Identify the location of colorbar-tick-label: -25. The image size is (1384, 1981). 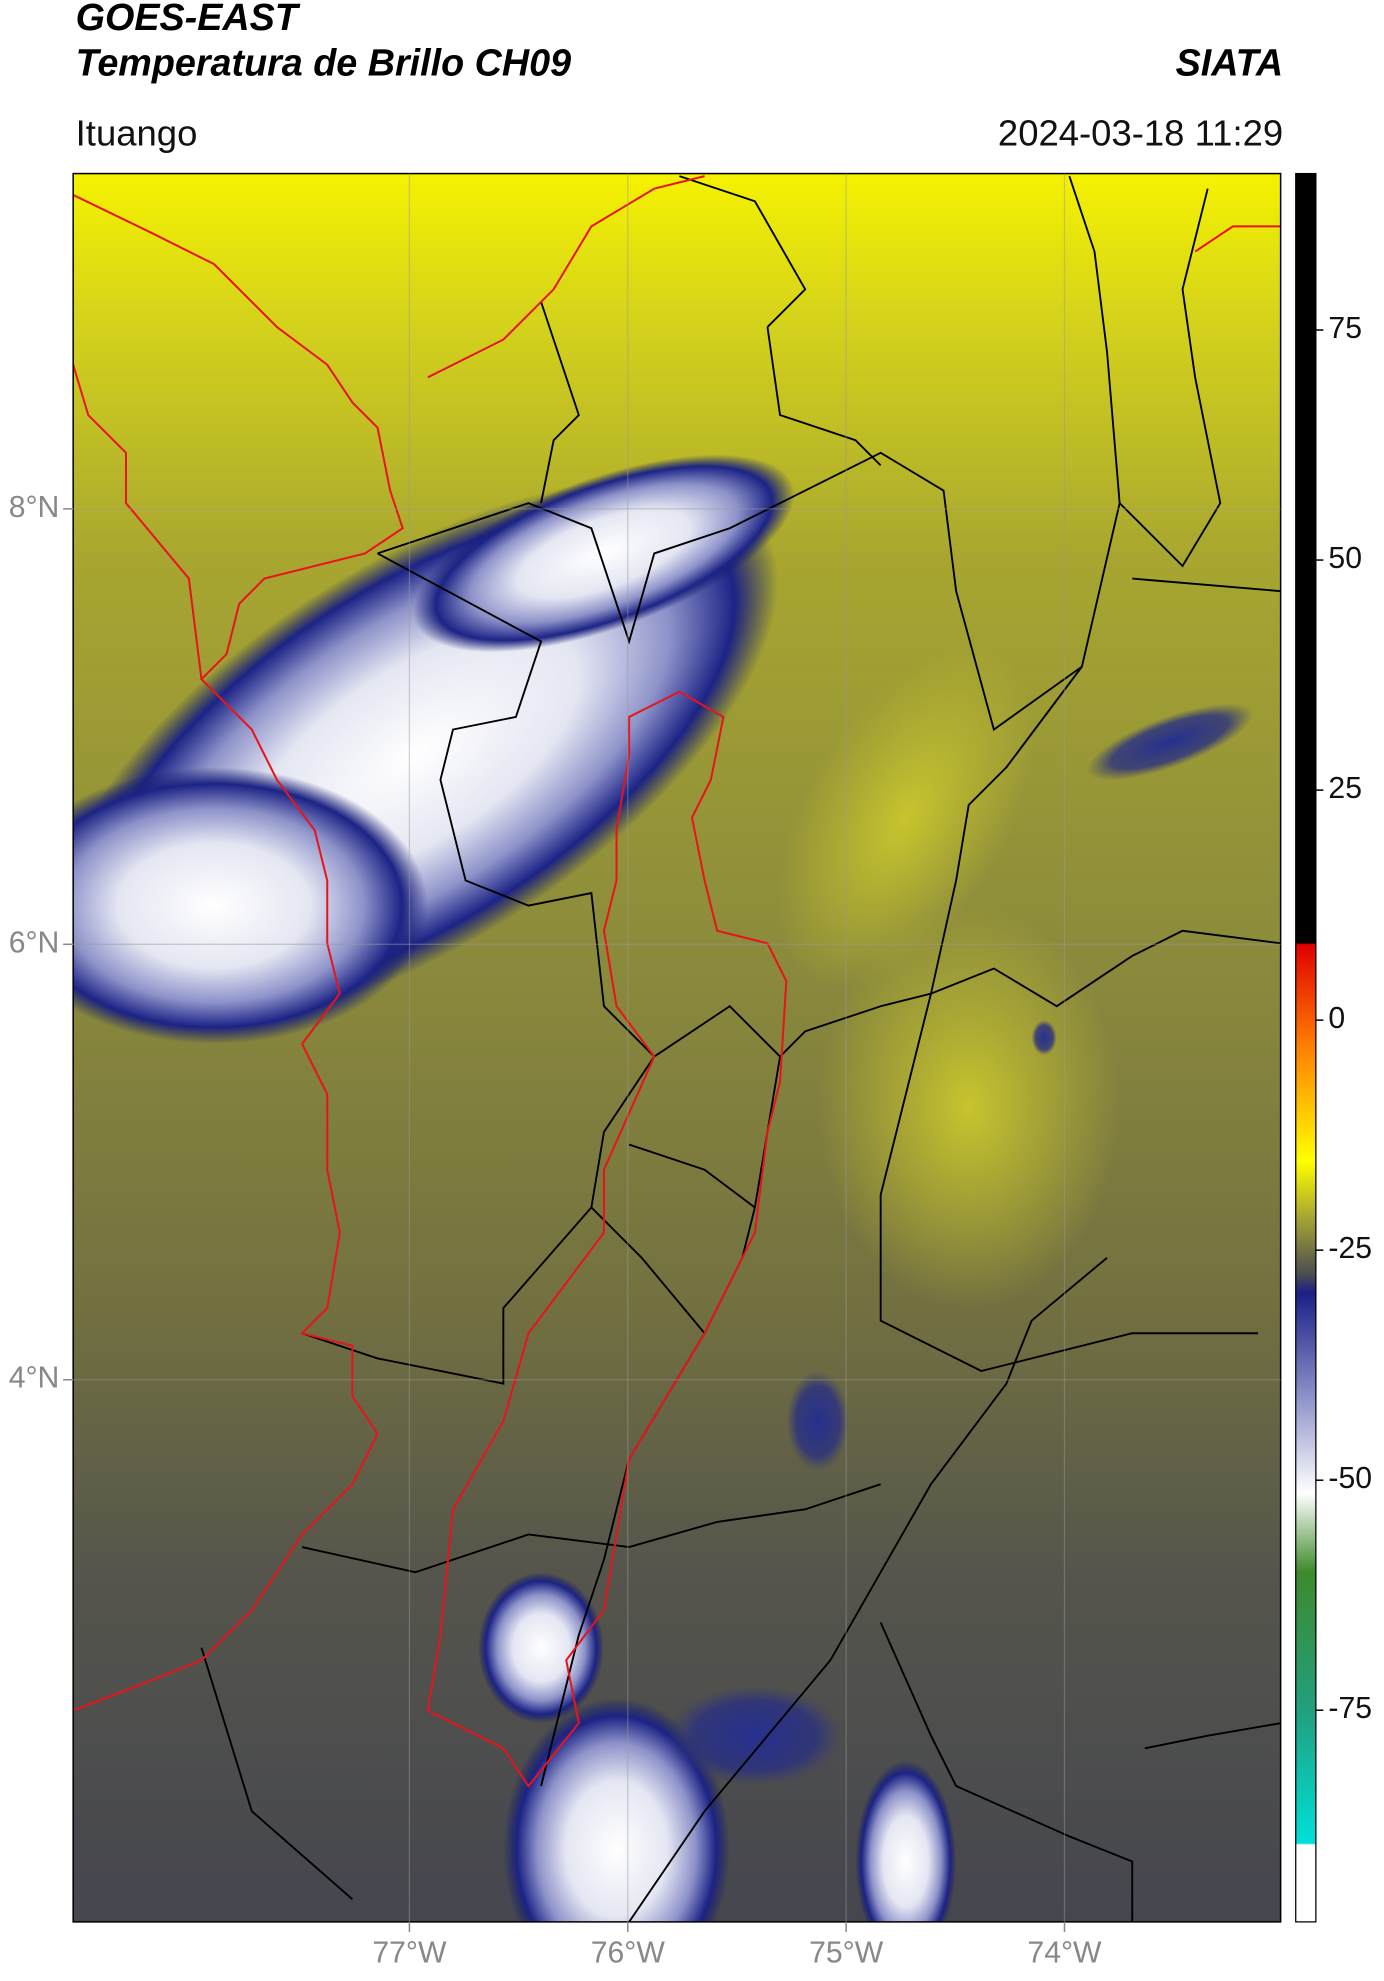
(1350, 1248).